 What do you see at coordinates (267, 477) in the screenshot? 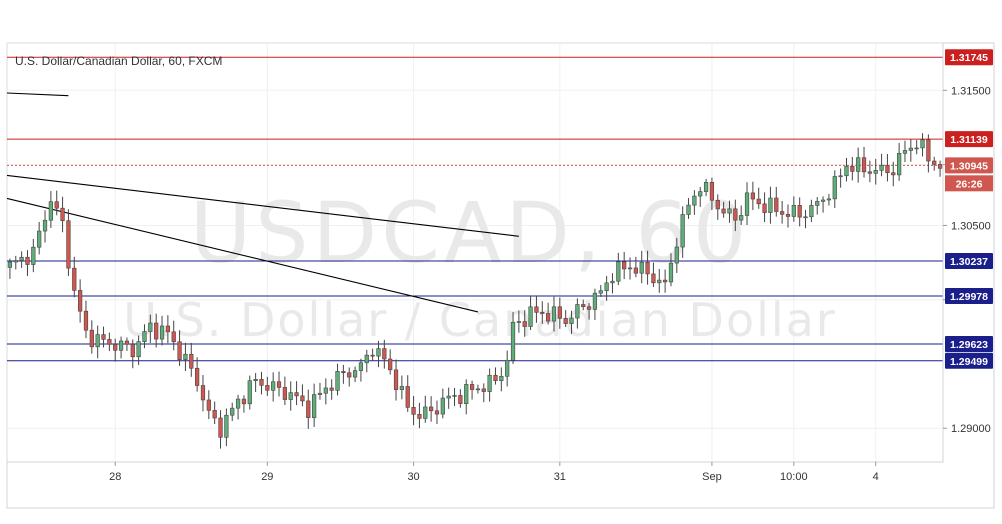
I see `x-tick-label-1: 29` at bounding box center [267, 477].